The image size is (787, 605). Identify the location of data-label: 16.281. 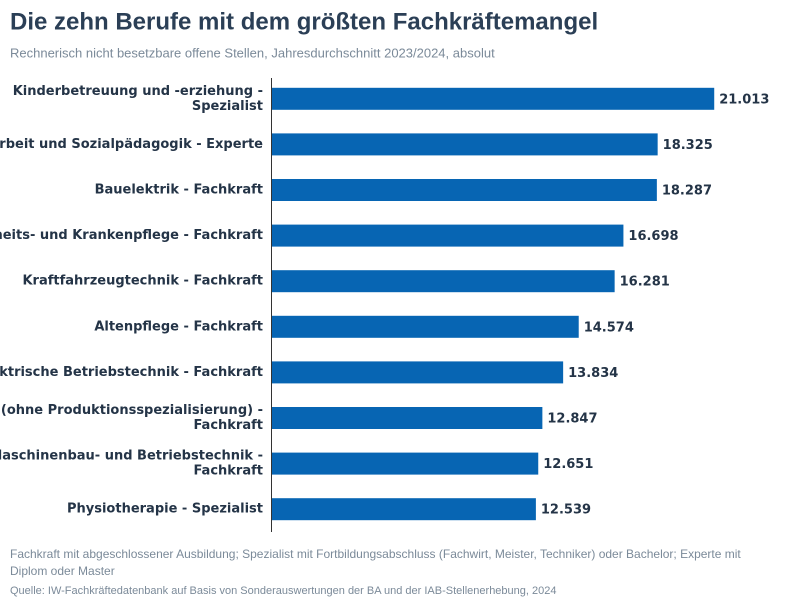
(645, 282).